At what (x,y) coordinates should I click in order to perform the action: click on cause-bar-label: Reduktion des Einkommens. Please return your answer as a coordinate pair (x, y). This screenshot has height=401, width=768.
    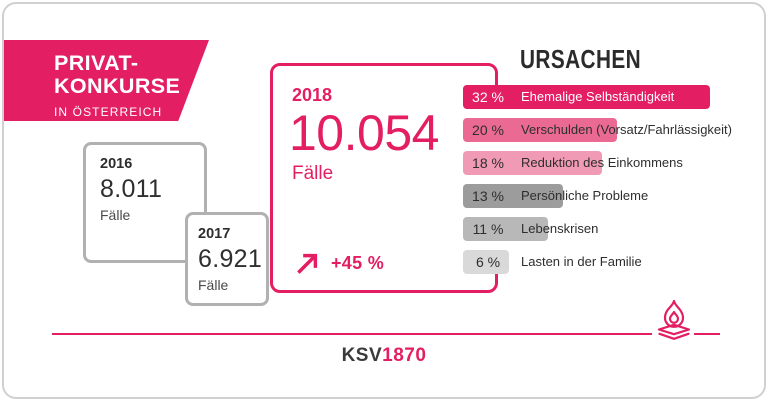
    Looking at the image, I should click on (602, 162).